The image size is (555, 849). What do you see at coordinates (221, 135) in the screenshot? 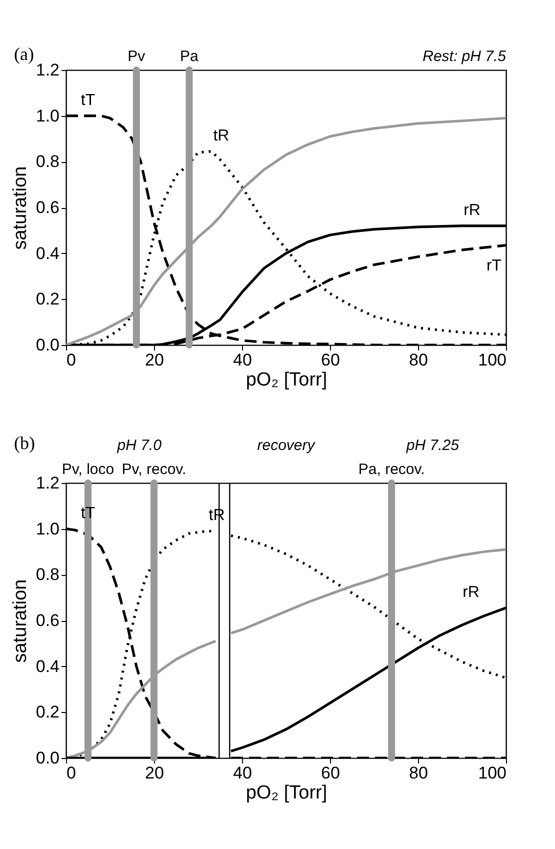
I see `series-label: tR` at bounding box center [221, 135].